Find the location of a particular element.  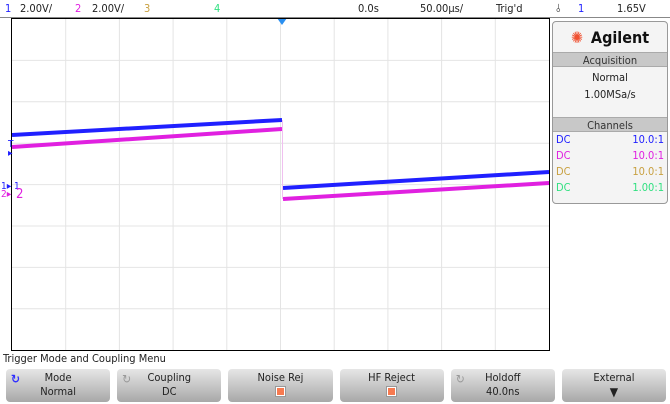

softkey-label: Noise Rej is located at coordinates (280, 377).